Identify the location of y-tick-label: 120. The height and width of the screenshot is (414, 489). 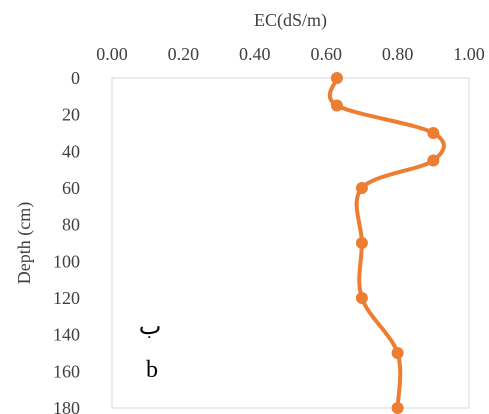
(66, 298).